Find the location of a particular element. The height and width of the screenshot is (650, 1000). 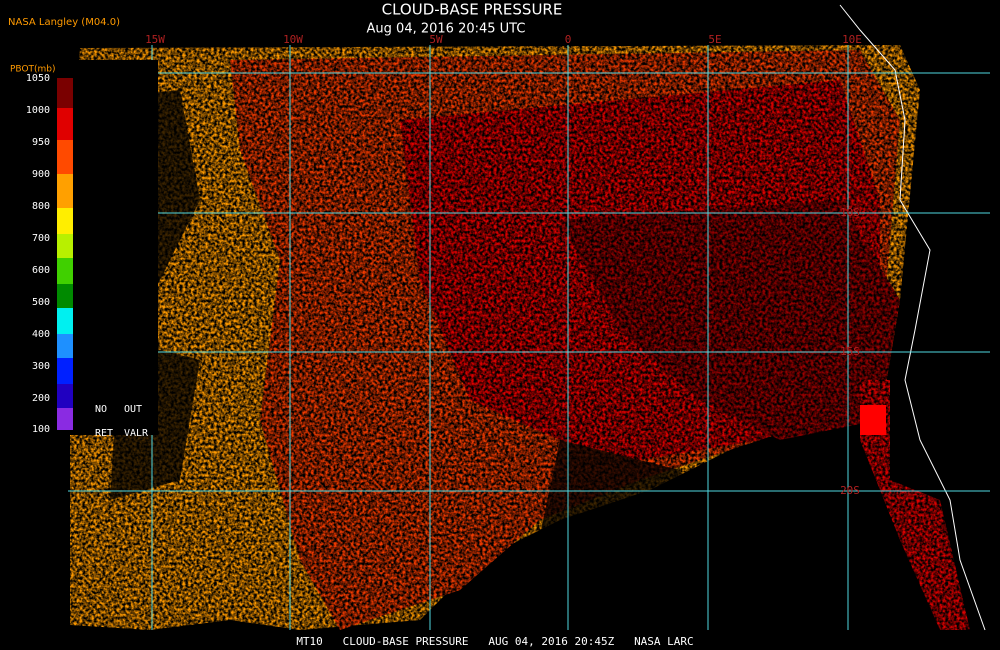

latitude-label: 15S is located at coordinates (850, 351).